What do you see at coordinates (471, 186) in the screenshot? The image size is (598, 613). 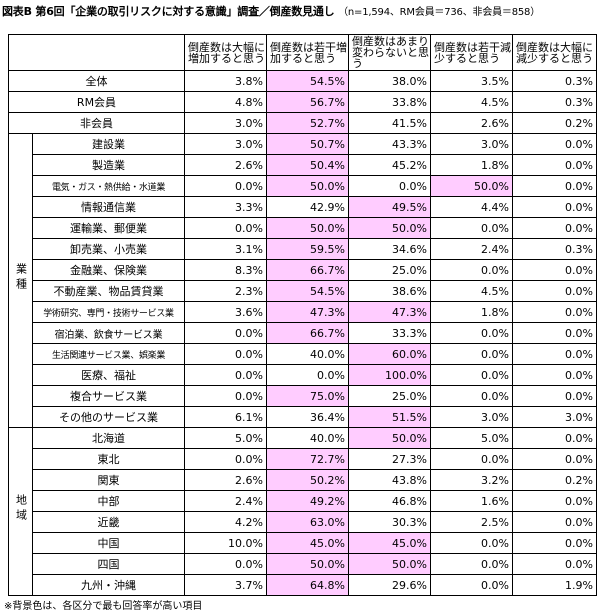 I see `value-cell: 50.0%` at bounding box center [471, 186].